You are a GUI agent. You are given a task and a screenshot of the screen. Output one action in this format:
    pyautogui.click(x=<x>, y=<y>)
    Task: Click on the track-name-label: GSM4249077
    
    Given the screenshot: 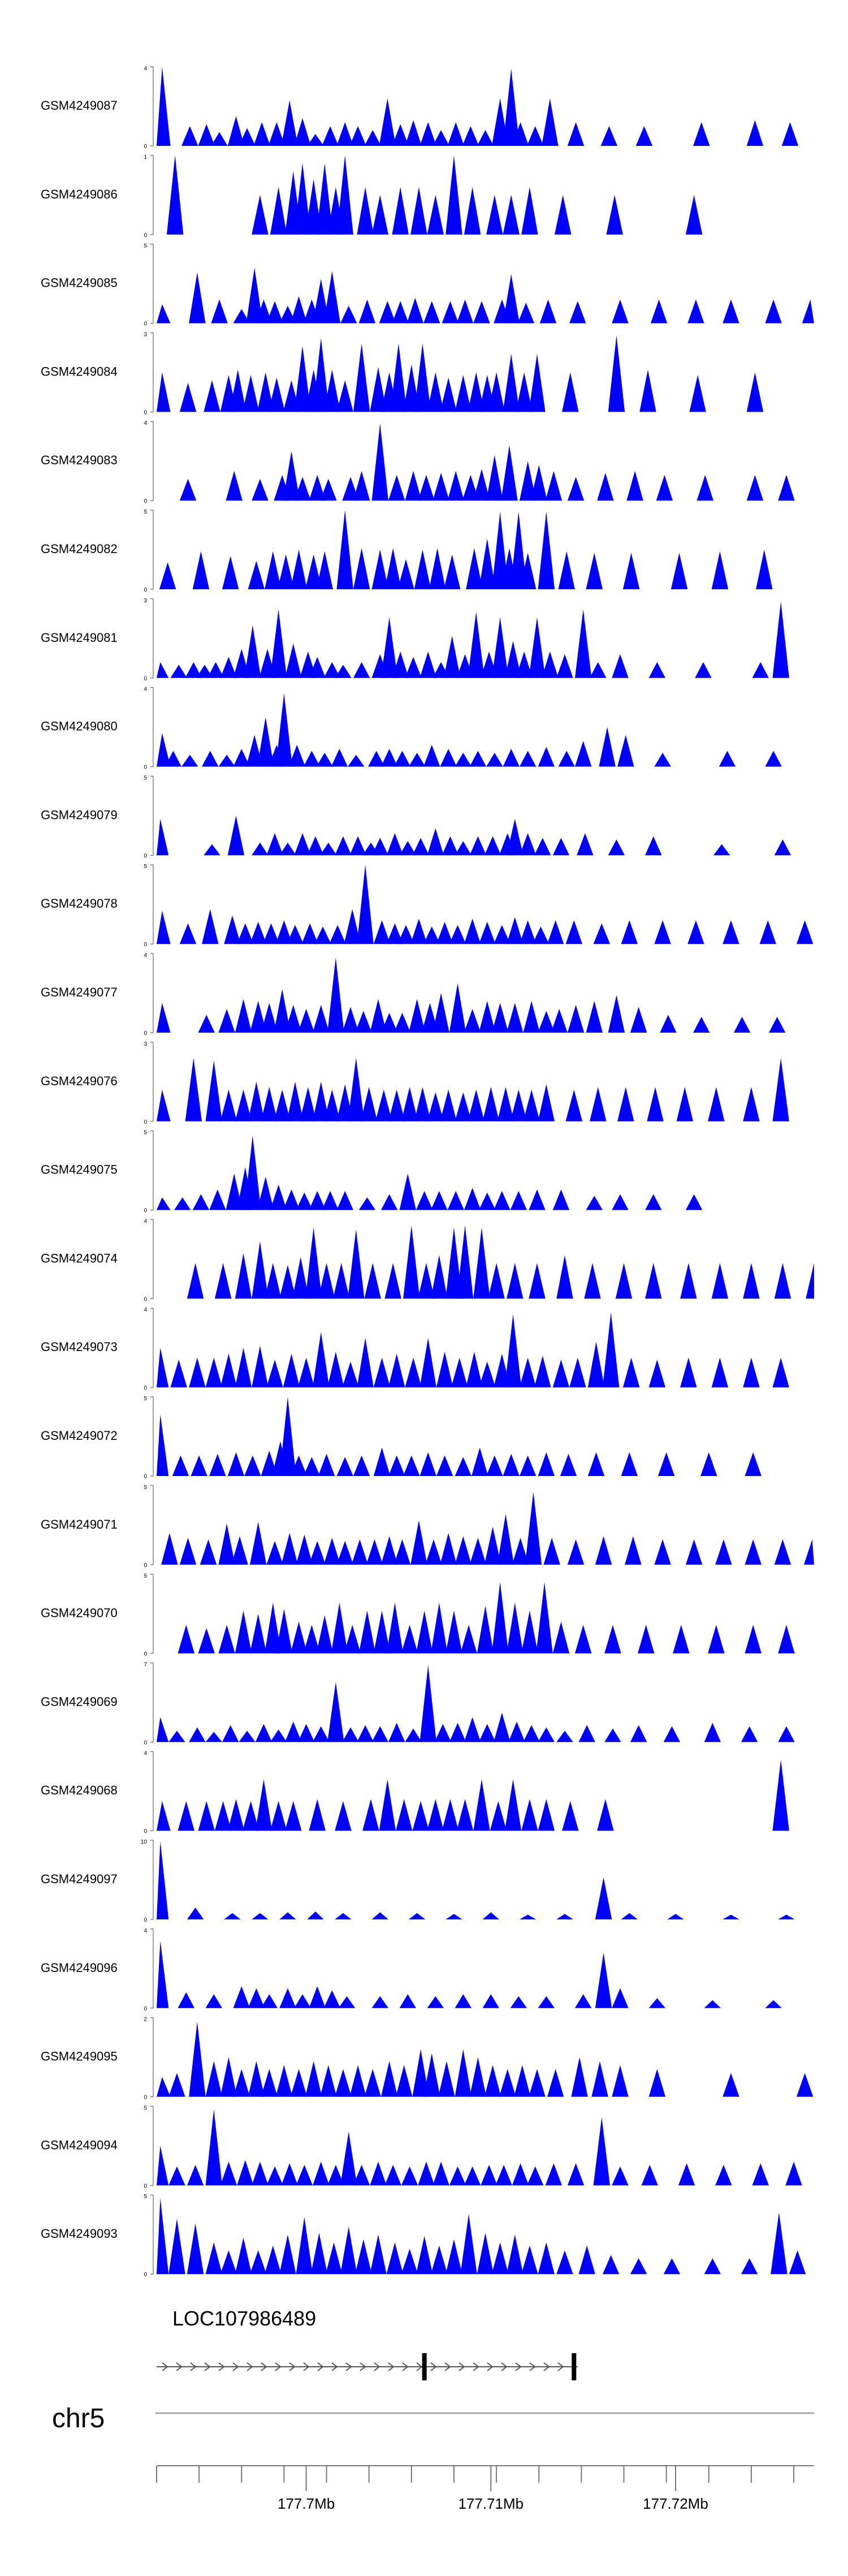 What is the action you would take?
    pyautogui.click(x=79, y=992)
    